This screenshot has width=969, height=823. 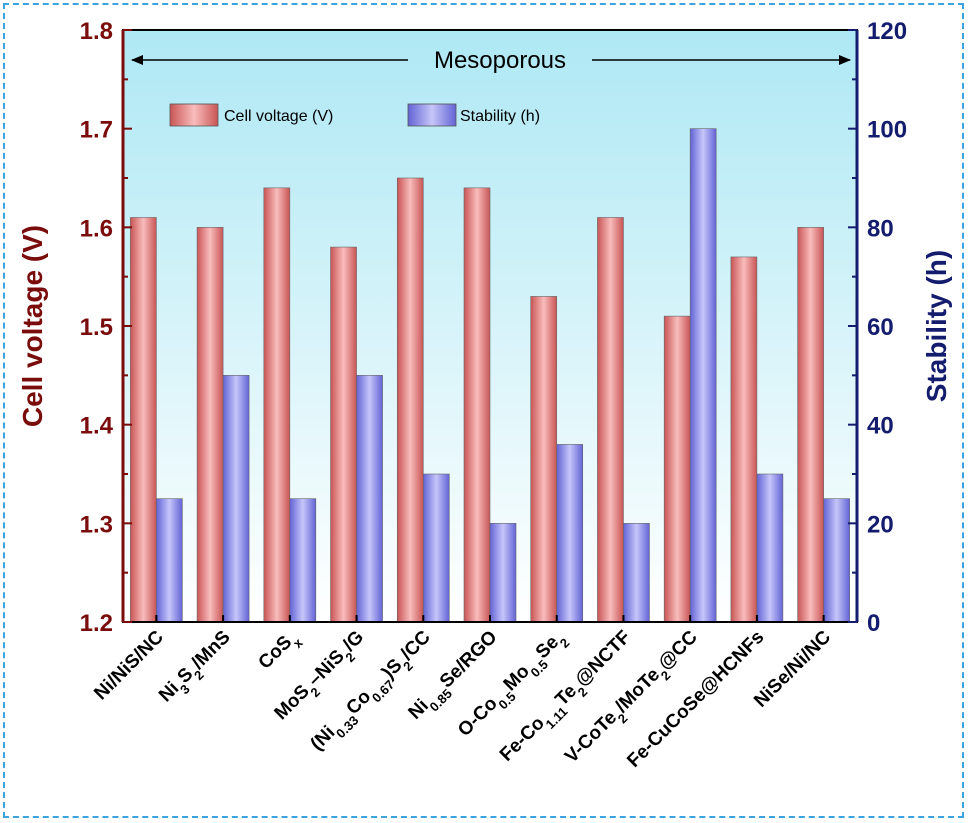 What do you see at coordinates (500, 116) in the screenshot?
I see `legend-label-stability: Stability (h)` at bounding box center [500, 116].